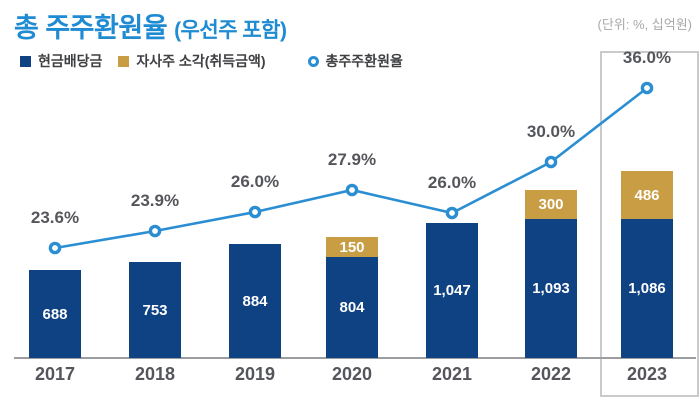 The width and height of the screenshot is (700, 400). What do you see at coordinates (255, 212) in the screenshot?
I see `line-marker-2019` at bounding box center [255, 212].